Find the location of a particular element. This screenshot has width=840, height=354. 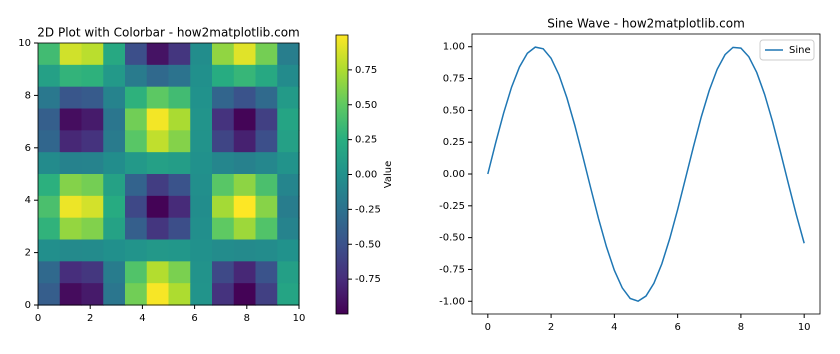

x-tick-label: 6 is located at coordinates (194, 318).